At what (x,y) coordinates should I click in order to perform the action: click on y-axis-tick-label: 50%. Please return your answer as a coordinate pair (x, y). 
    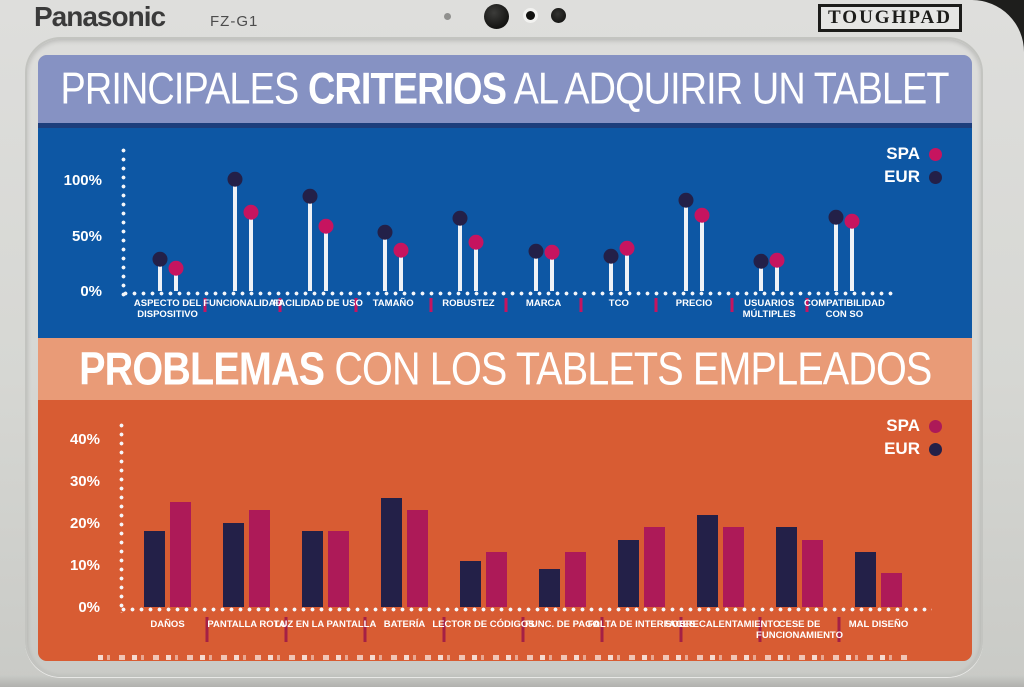
    Looking at the image, I should click on (86, 236).